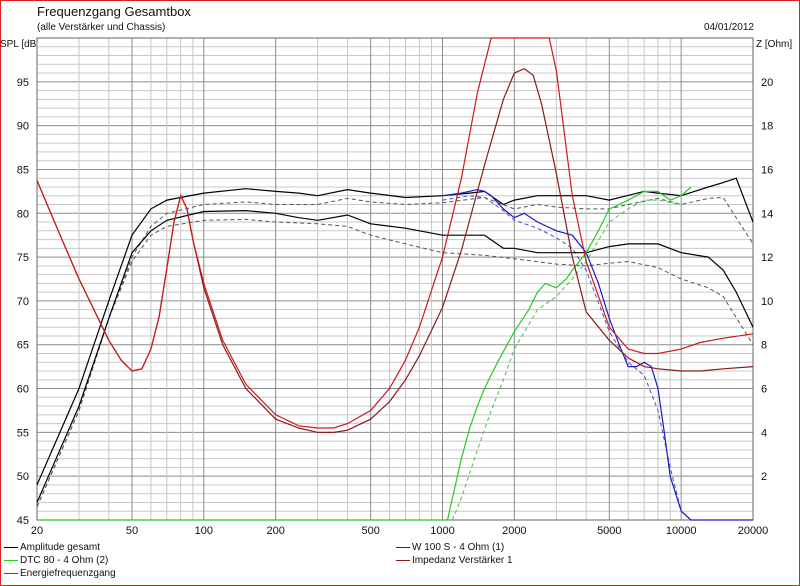 The height and width of the screenshot is (586, 800). Describe the element at coordinates (767, 302) in the screenshot. I see `y-right-tick-label: 10` at that location.